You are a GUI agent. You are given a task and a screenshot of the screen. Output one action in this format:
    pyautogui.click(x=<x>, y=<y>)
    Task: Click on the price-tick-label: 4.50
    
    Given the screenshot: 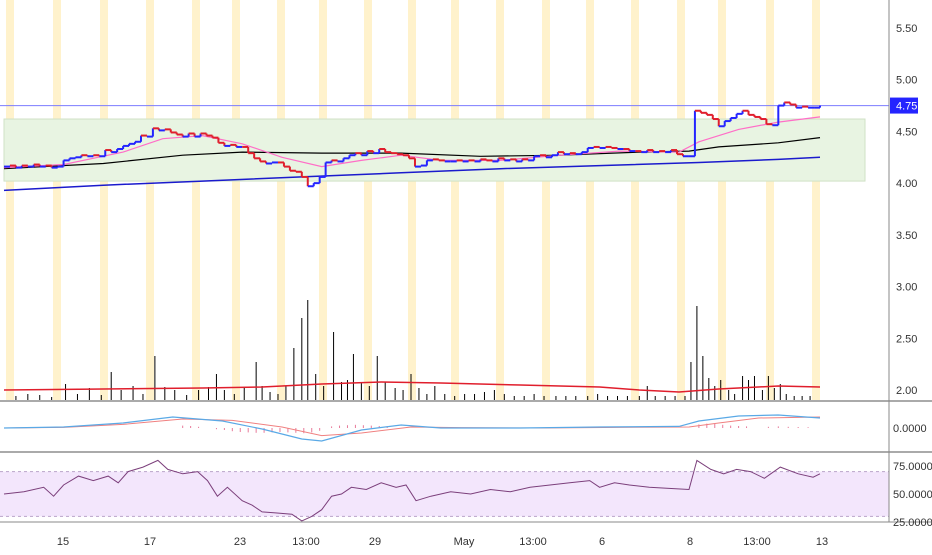 What is the action you would take?
    pyautogui.click(x=906, y=132)
    